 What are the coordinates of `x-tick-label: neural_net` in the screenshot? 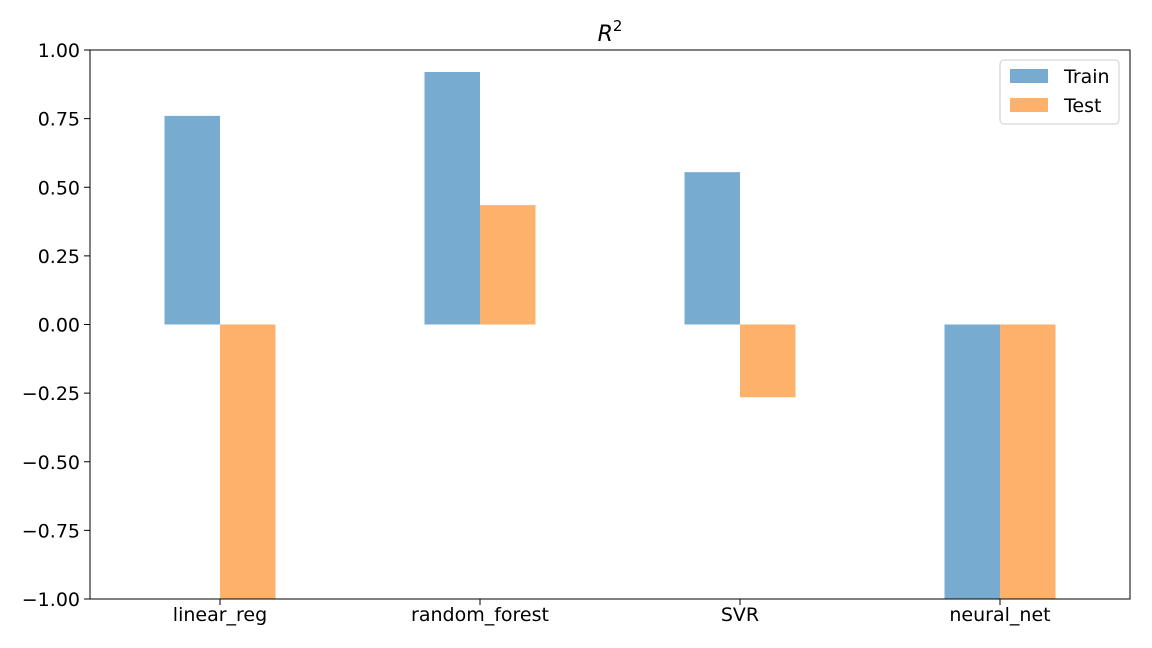 It's located at (999, 615).